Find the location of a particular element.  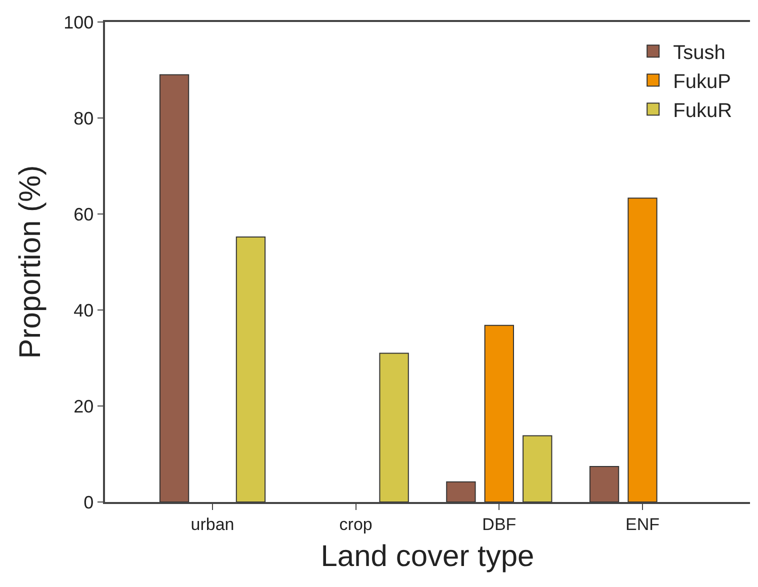

x-tick-label: urban is located at coordinates (212, 524).